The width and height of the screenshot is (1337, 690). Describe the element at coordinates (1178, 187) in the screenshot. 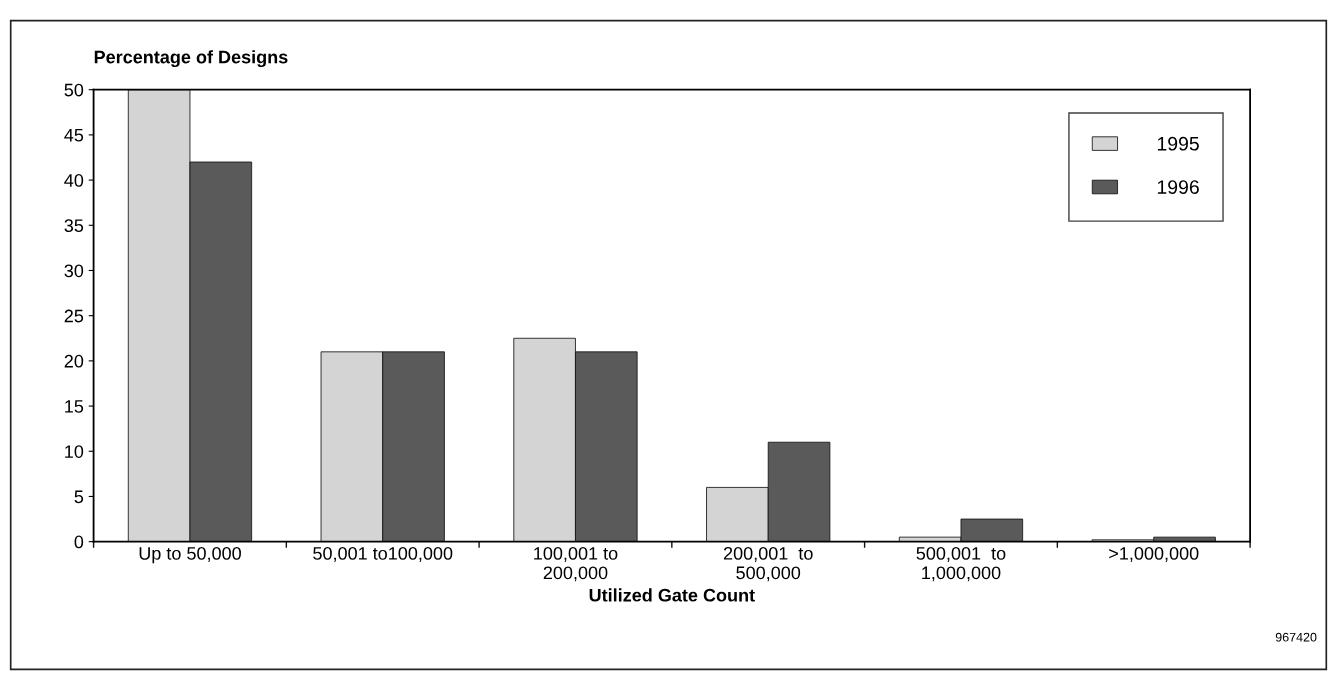

I see `legend-label: 1996` at that location.